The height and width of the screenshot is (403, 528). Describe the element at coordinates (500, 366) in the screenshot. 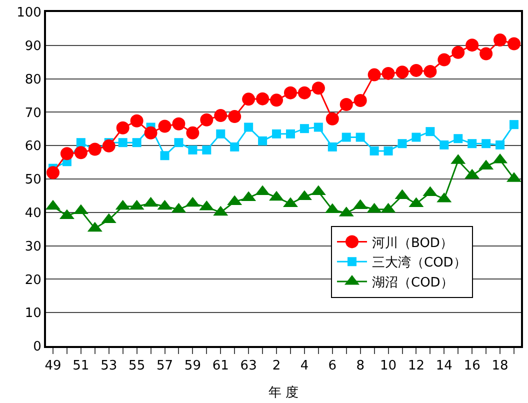

I see `x-tick-label: 18` at that location.